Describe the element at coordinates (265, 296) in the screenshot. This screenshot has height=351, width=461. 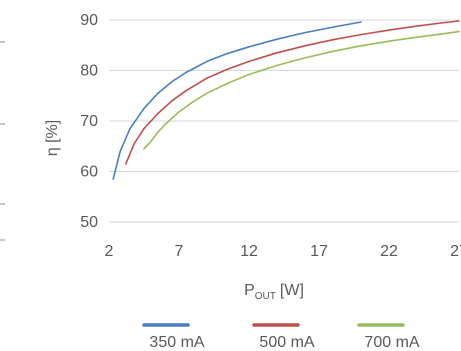
I see `x-axis-label-subscript: OUT` at that location.